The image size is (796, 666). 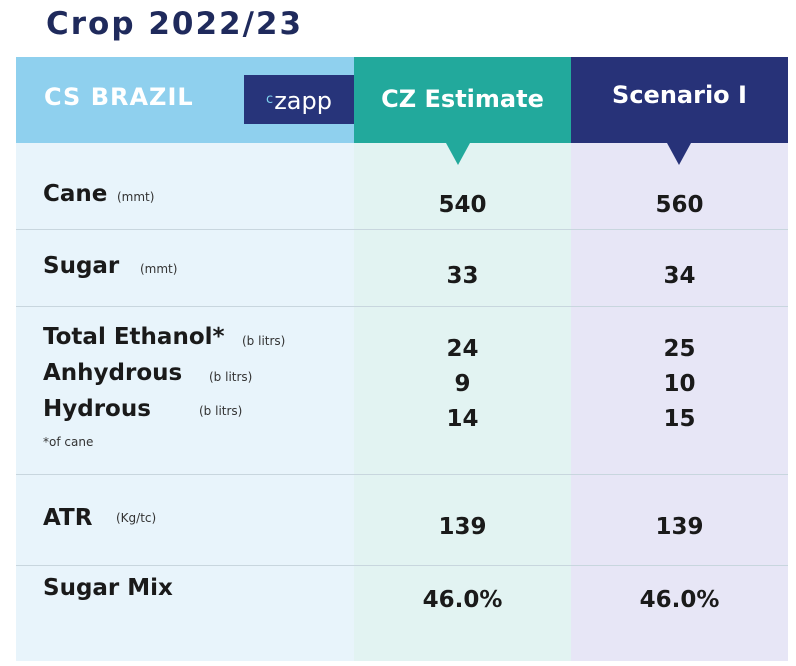 I want to click on page-title: Crop 2022/23, so click(x=175, y=24).